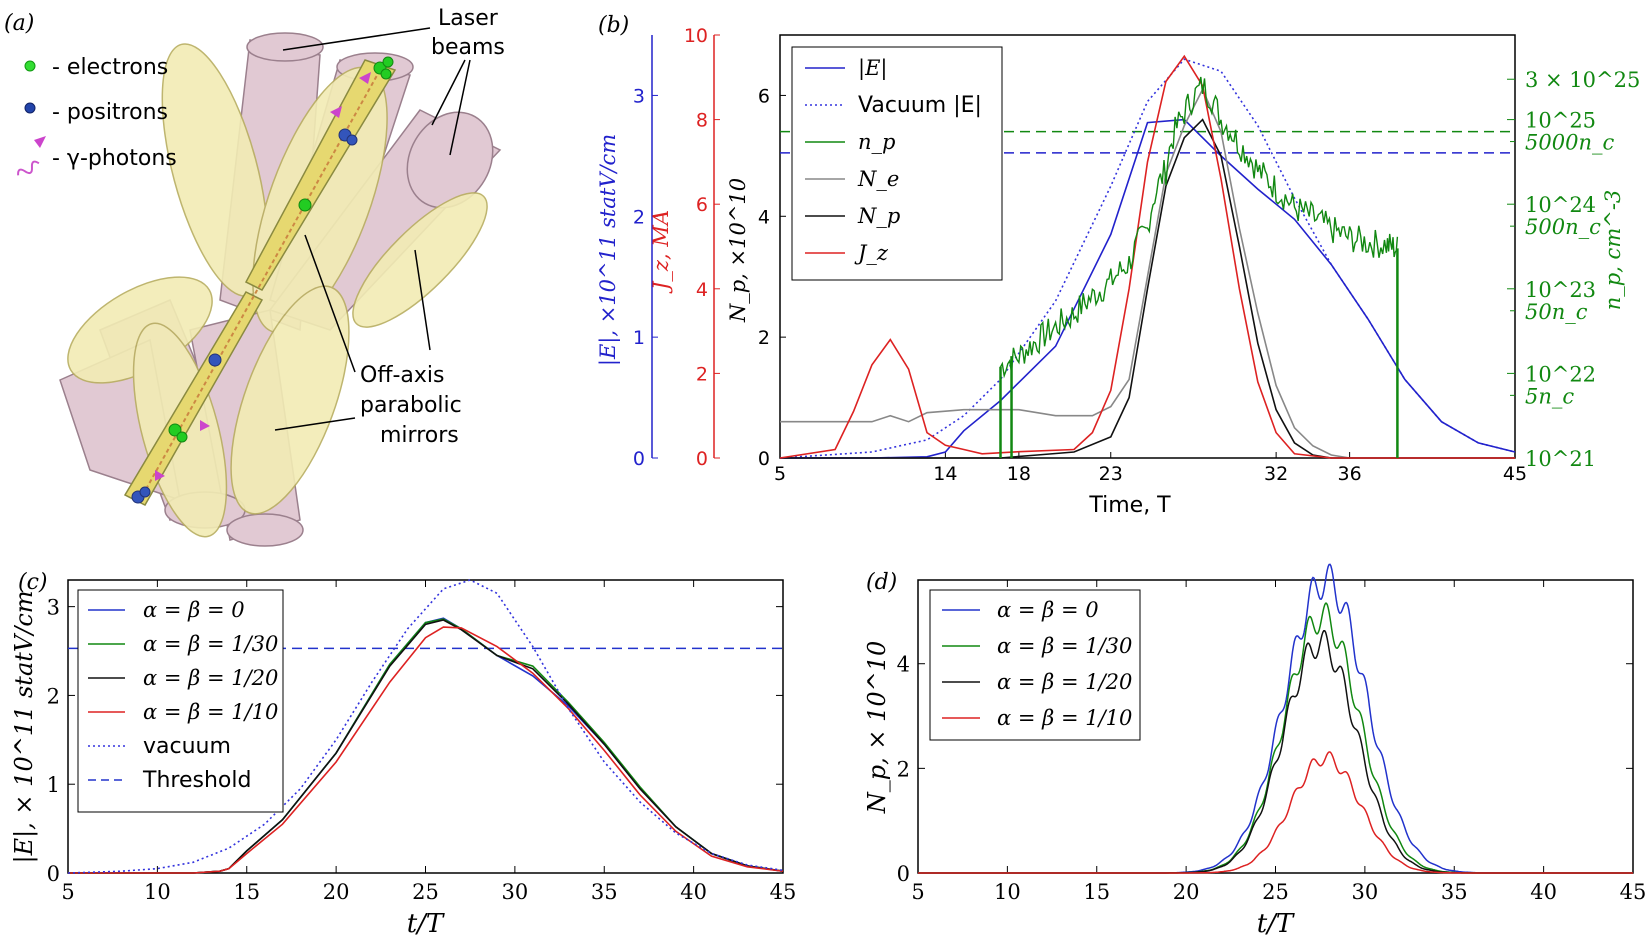  What do you see at coordinates (426, 924) in the screenshot?
I see `plot-c-xlabel: t/T` at bounding box center [426, 924].